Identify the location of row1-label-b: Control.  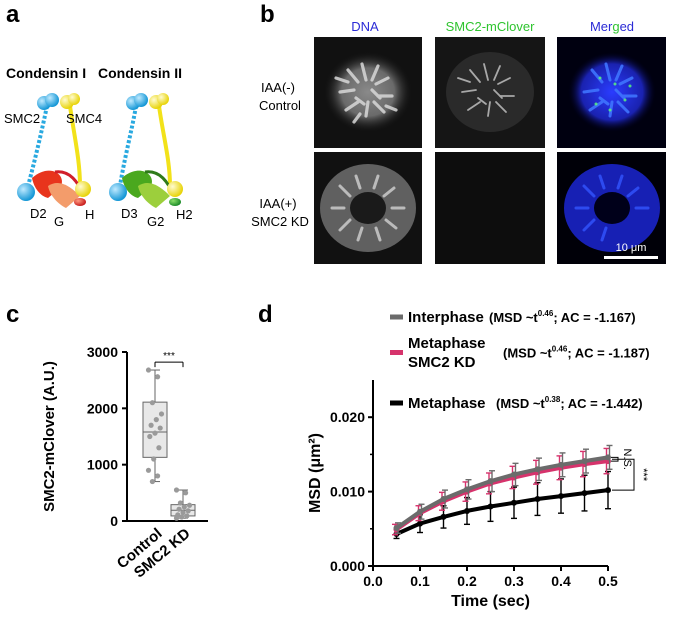
(280, 105).